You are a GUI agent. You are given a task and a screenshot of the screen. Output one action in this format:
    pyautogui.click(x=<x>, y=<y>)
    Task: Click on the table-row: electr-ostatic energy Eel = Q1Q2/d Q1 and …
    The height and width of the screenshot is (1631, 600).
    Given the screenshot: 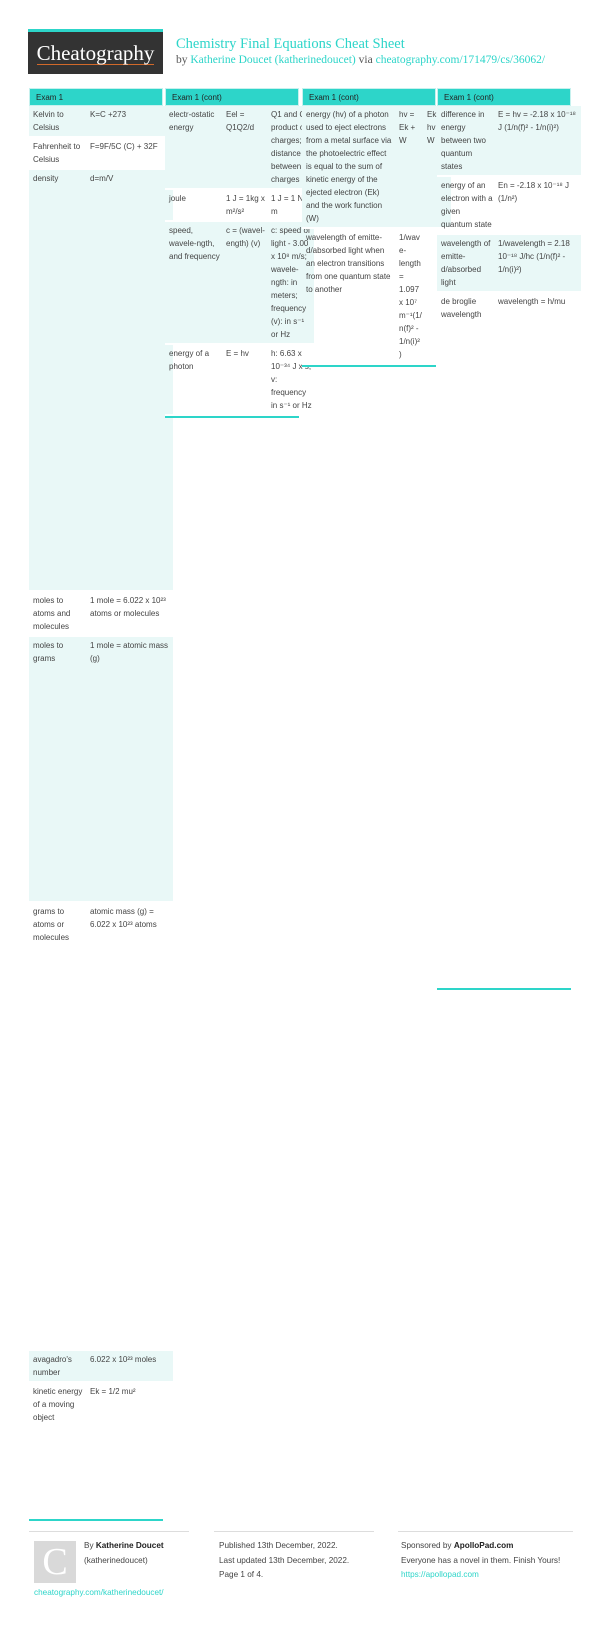 What is the action you would take?
    pyautogui.click(x=239, y=147)
    